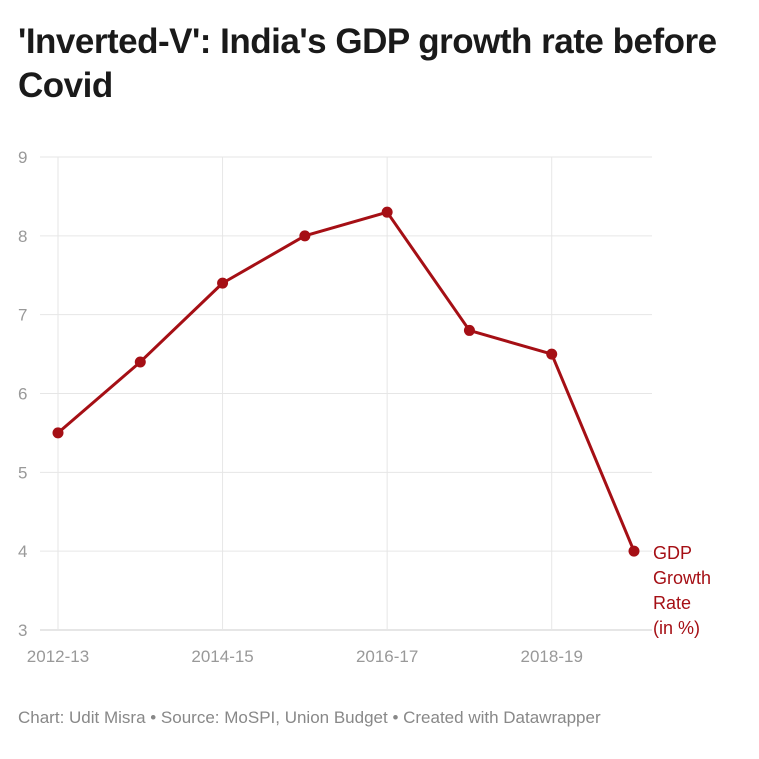 This screenshot has height=759, width=759. What do you see at coordinates (387, 656) in the screenshot?
I see `x-tick-label: 2016-17` at bounding box center [387, 656].